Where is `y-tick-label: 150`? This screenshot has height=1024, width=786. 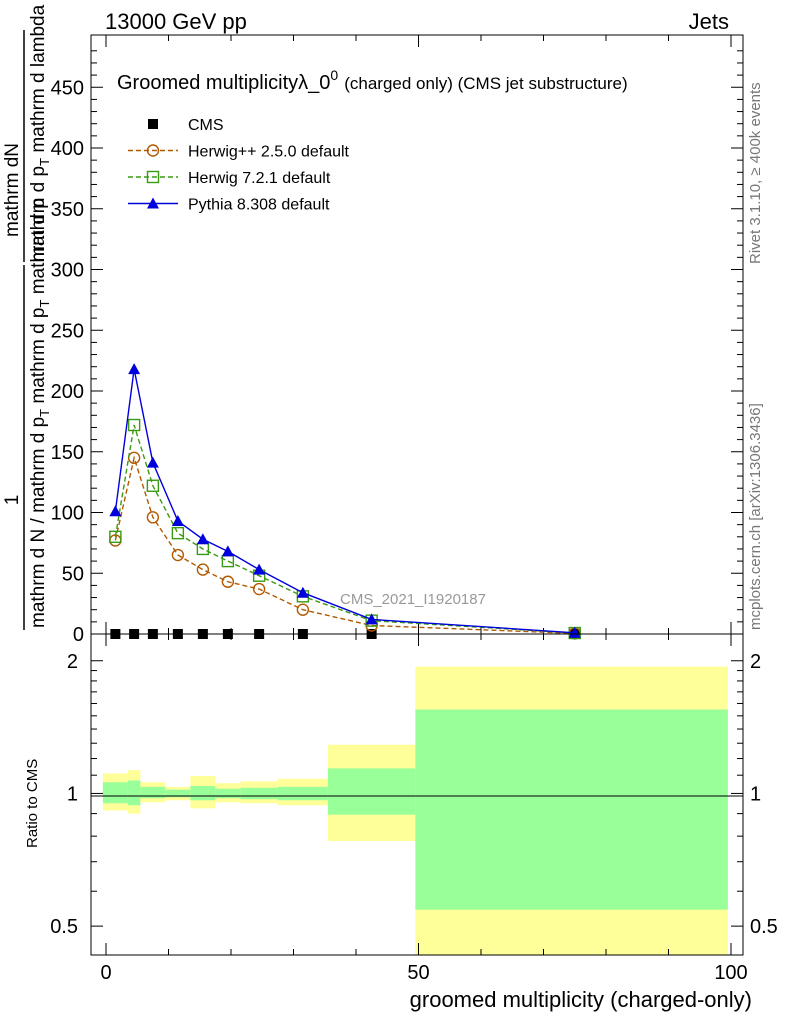
y-tick-label: 150 is located at coordinates (67, 453).